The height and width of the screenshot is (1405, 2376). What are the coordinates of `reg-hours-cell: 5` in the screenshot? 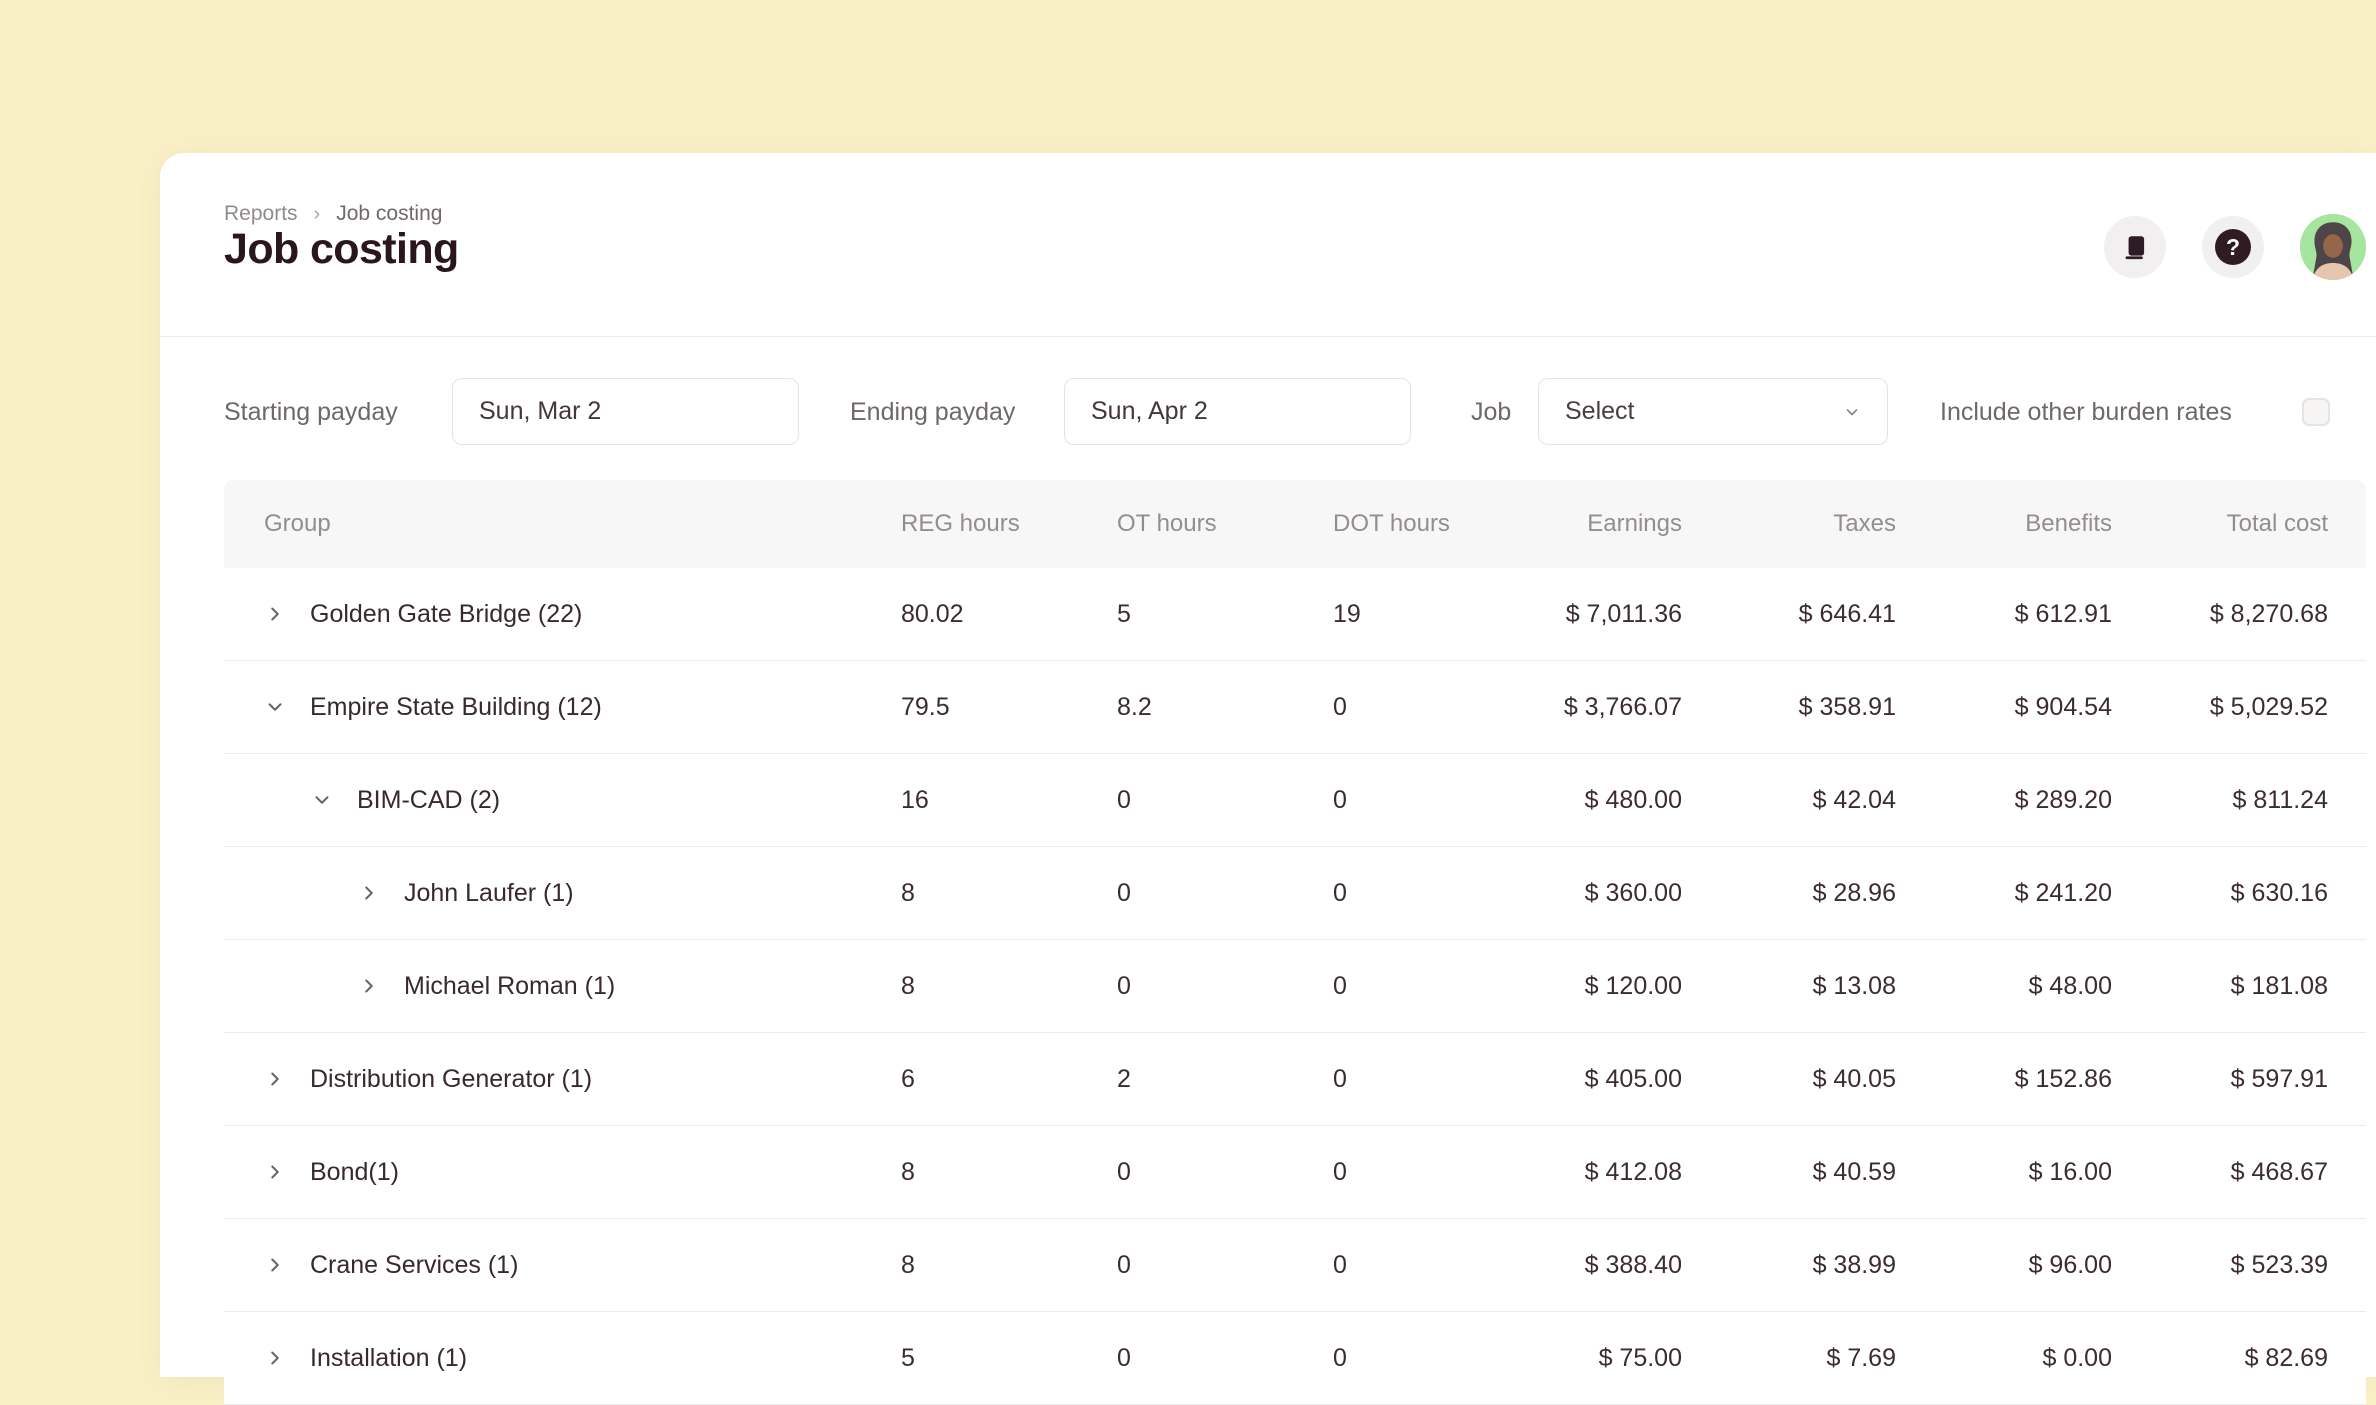 It's located at (908, 1357).